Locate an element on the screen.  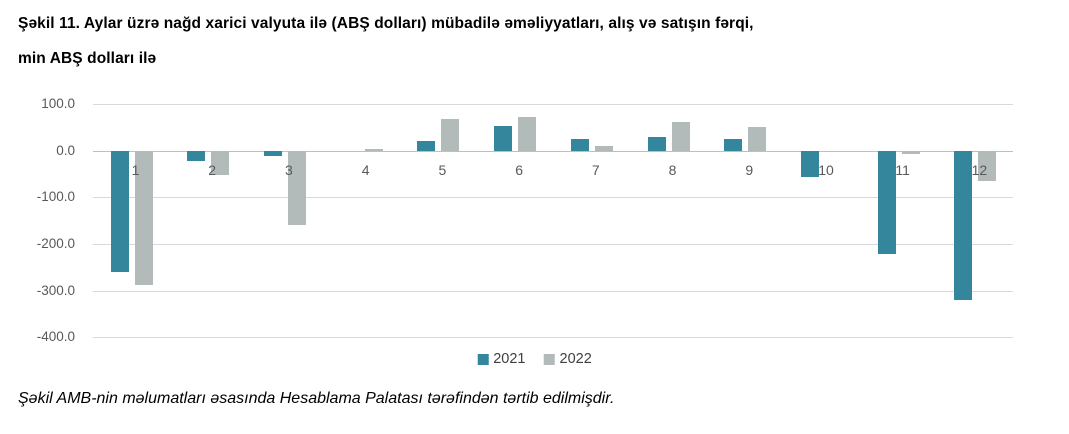
x-tick-label-month-3: 3 is located at coordinates (288, 170).